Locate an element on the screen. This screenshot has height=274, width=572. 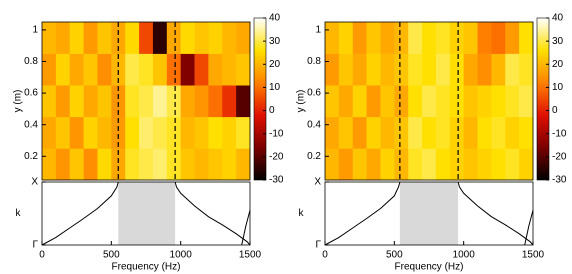
band-gap is located at coordinates (147, 213).